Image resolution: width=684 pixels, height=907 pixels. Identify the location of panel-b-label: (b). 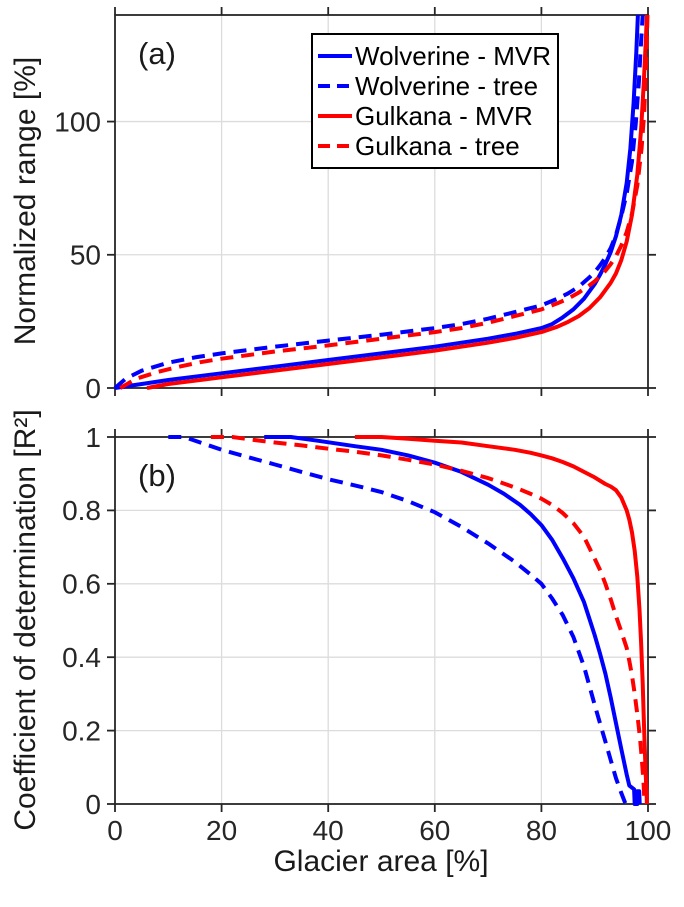
(157, 475).